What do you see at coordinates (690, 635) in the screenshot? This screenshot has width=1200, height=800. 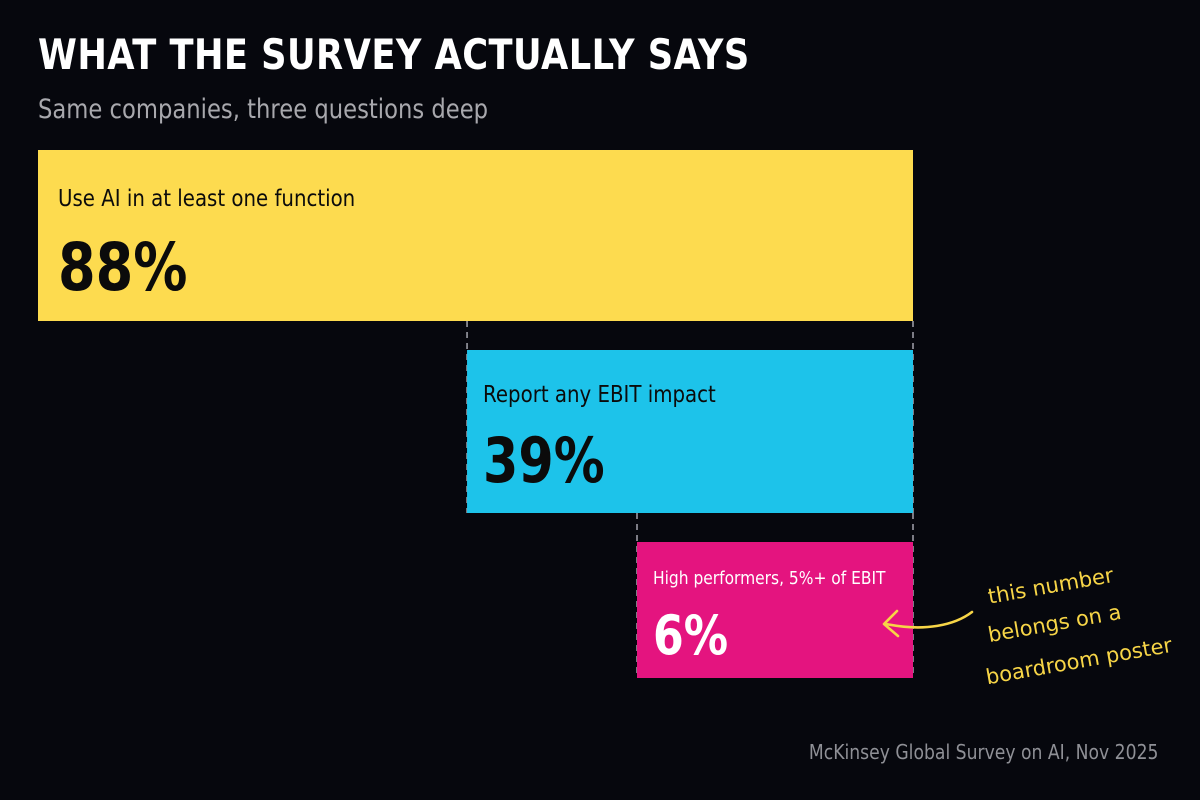 I see `bar-value-3: 6%` at bounding box center [690, 635].